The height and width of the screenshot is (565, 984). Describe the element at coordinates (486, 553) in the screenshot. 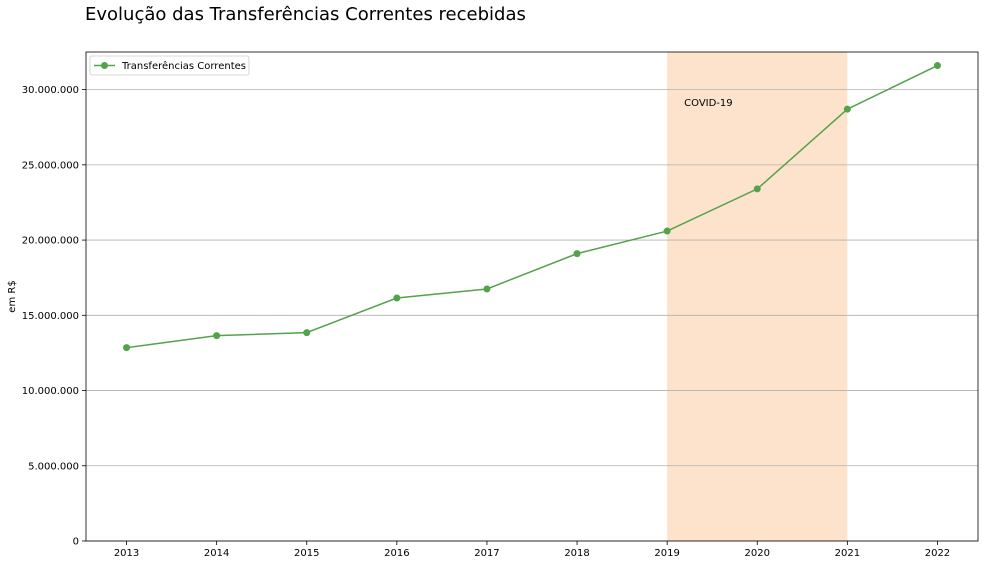

I see `x-tick-label: 2017` at that location.